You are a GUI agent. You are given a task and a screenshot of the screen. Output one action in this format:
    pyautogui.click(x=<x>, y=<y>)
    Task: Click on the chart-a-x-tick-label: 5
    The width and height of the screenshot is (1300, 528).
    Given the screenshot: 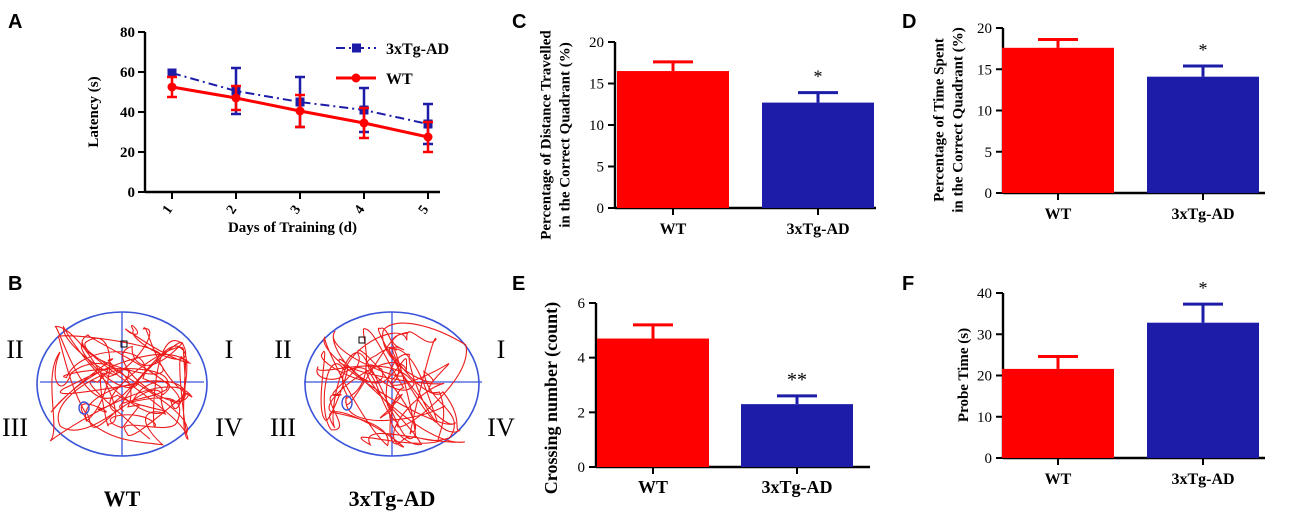 What is the action you would take?
    pyautogui.click(x=424, y=210)
    